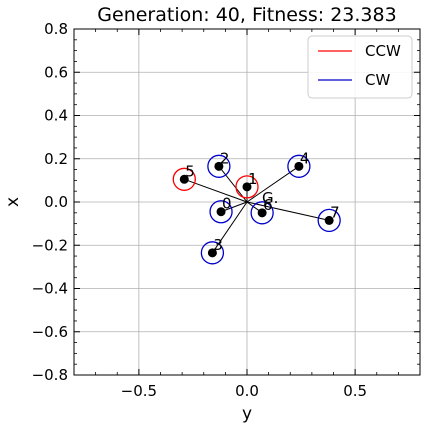 This screenshot has width=425, height=426. I want to click on x-tick-label: 0.0, so click(247, 391).